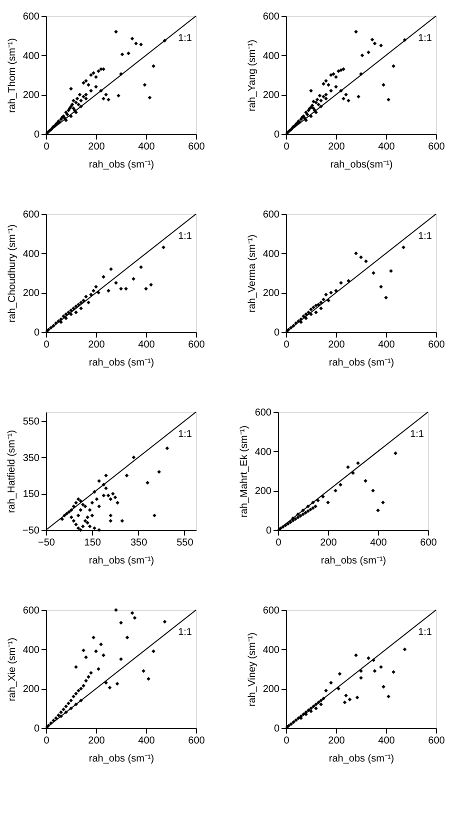 The width and height of the screenshot is (459, 835). What do you see at coordinates (244, 472) in the screenshot?
I see `y-axis-title: rah_Mahrt_Ek (sm⁻¹)` at bounding box center [244, 472].